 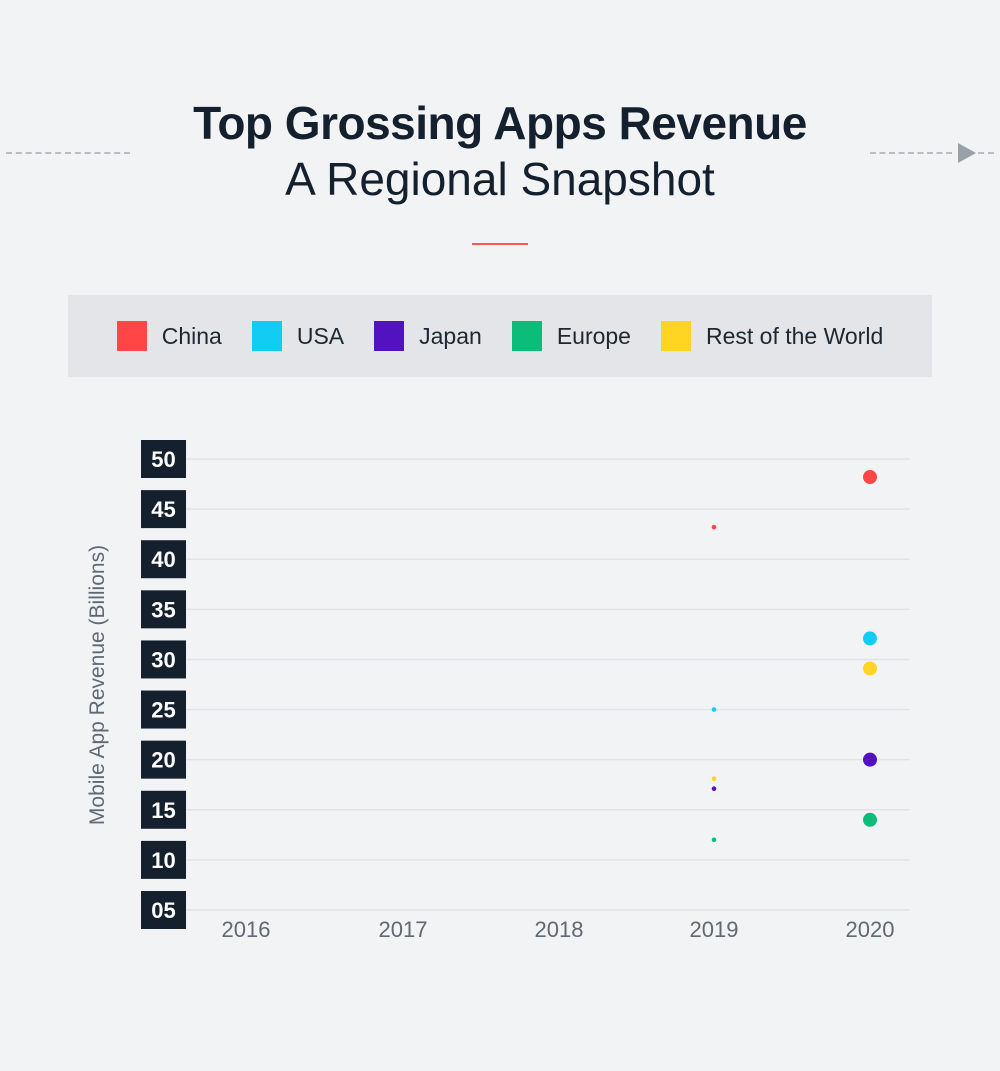 What do you see at coordinates (593, 335) in the screenshot?
I see `legend-label-europe: Europe` at bounding box center [593, 335].